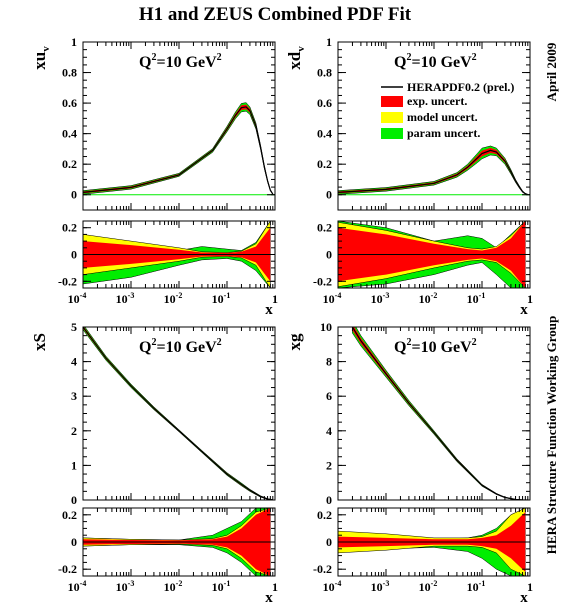 The height and width of the screenshot is (616, 567). Describe the element at coordinates (392, 101) in the screenshot. I see `legend-swatch-exp` at that location.